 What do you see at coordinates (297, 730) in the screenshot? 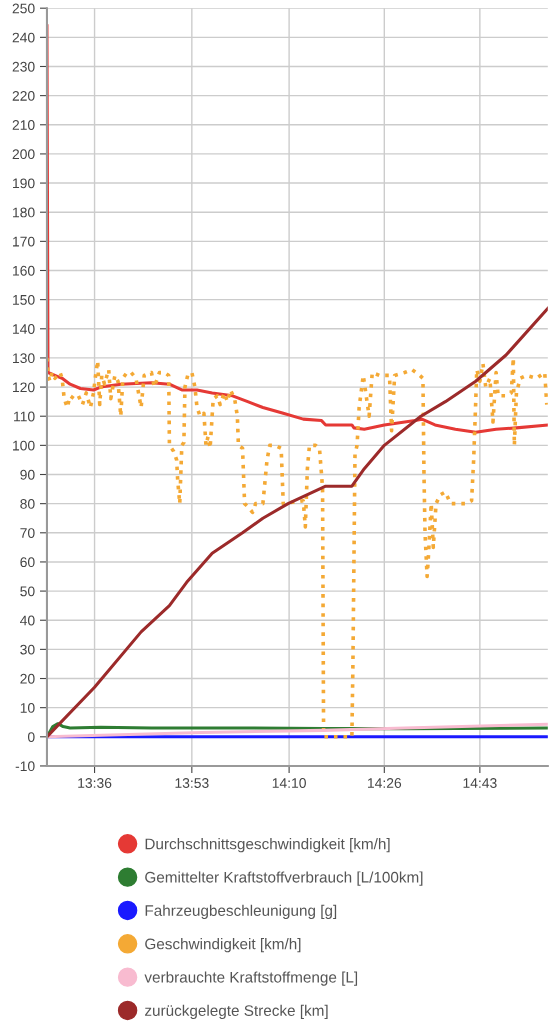
I see `line-series` at bounding box center [297, 730].